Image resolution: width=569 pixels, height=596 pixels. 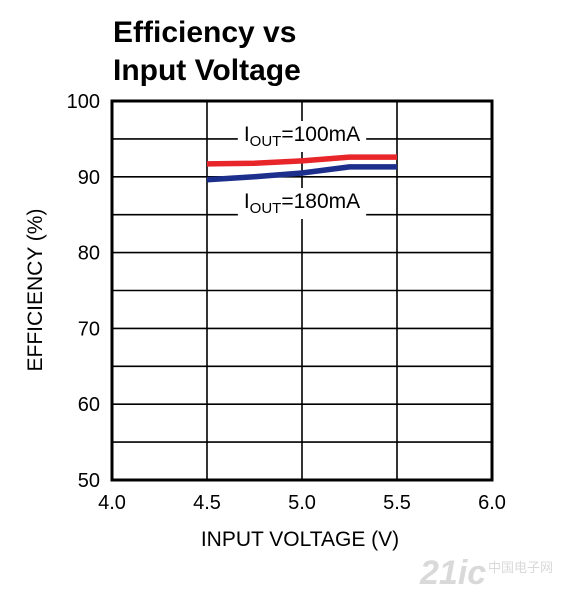 I want to click on series-label-2: IOUT=180mA, so click(x=302, y=203).